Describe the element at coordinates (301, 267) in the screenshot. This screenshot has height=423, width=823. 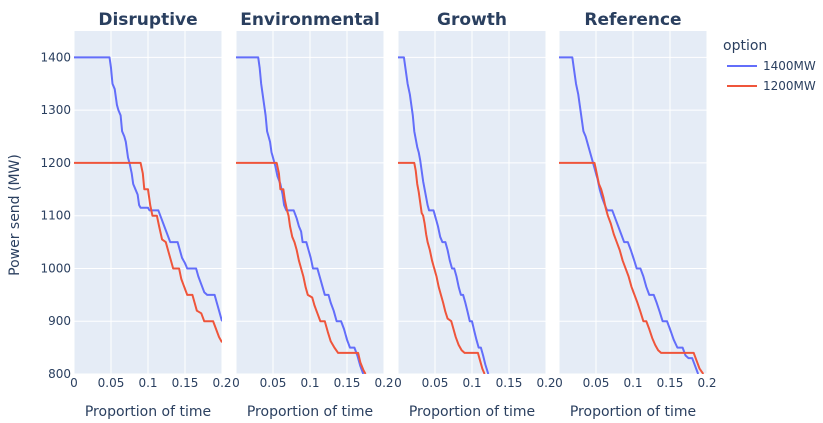
I see `series-line-environmental-1200mw` at that location.